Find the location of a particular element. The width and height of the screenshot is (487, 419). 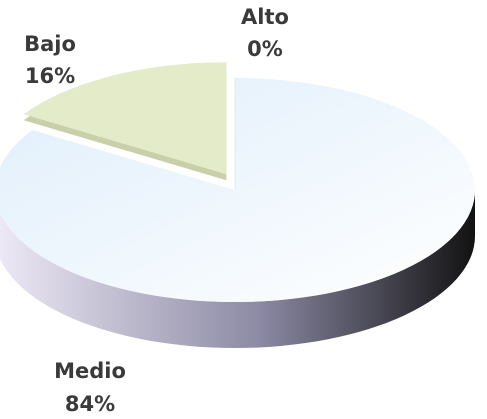

slice-label-medio-category: Medio is located at coordinates (90, 371).